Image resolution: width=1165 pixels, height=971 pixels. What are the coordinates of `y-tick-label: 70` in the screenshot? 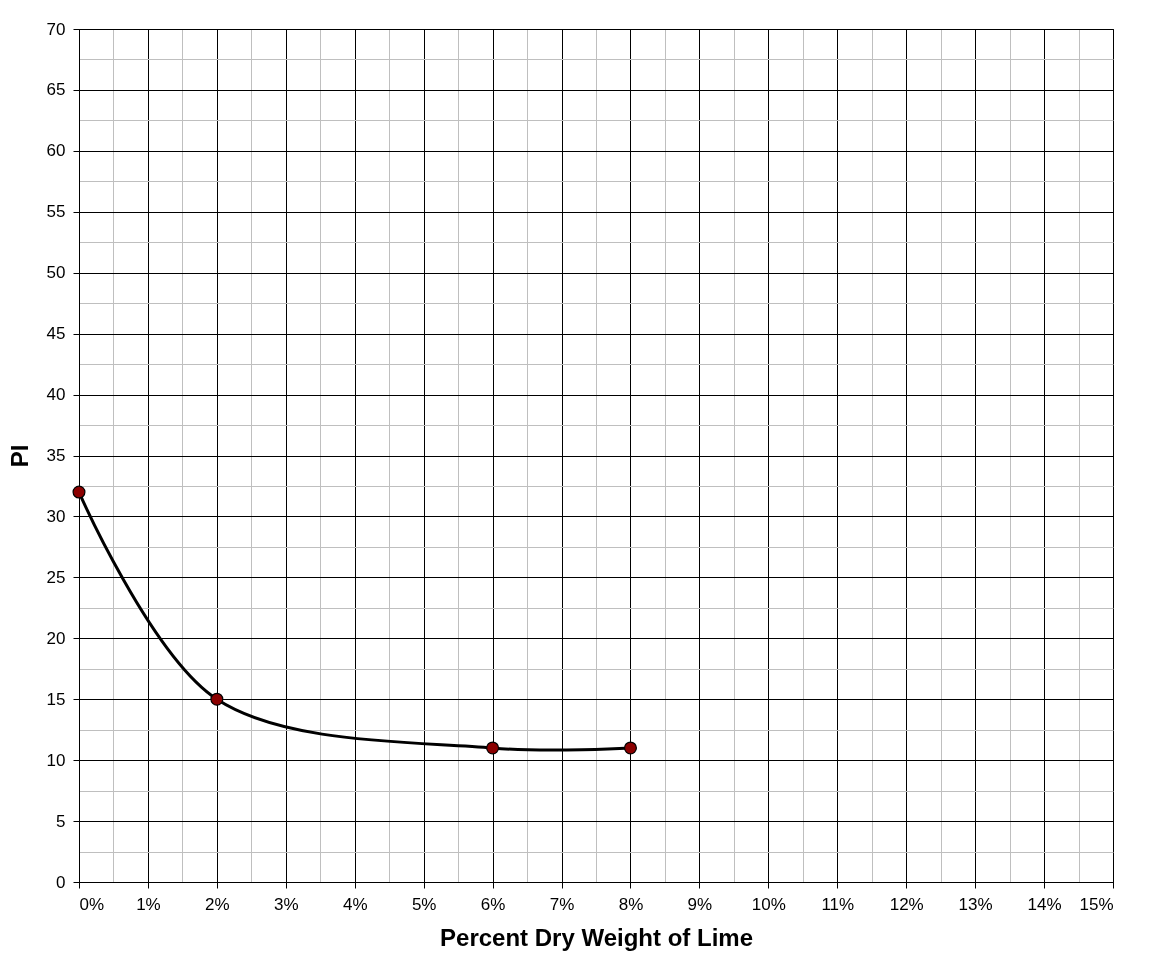 It's located at (56, 29).